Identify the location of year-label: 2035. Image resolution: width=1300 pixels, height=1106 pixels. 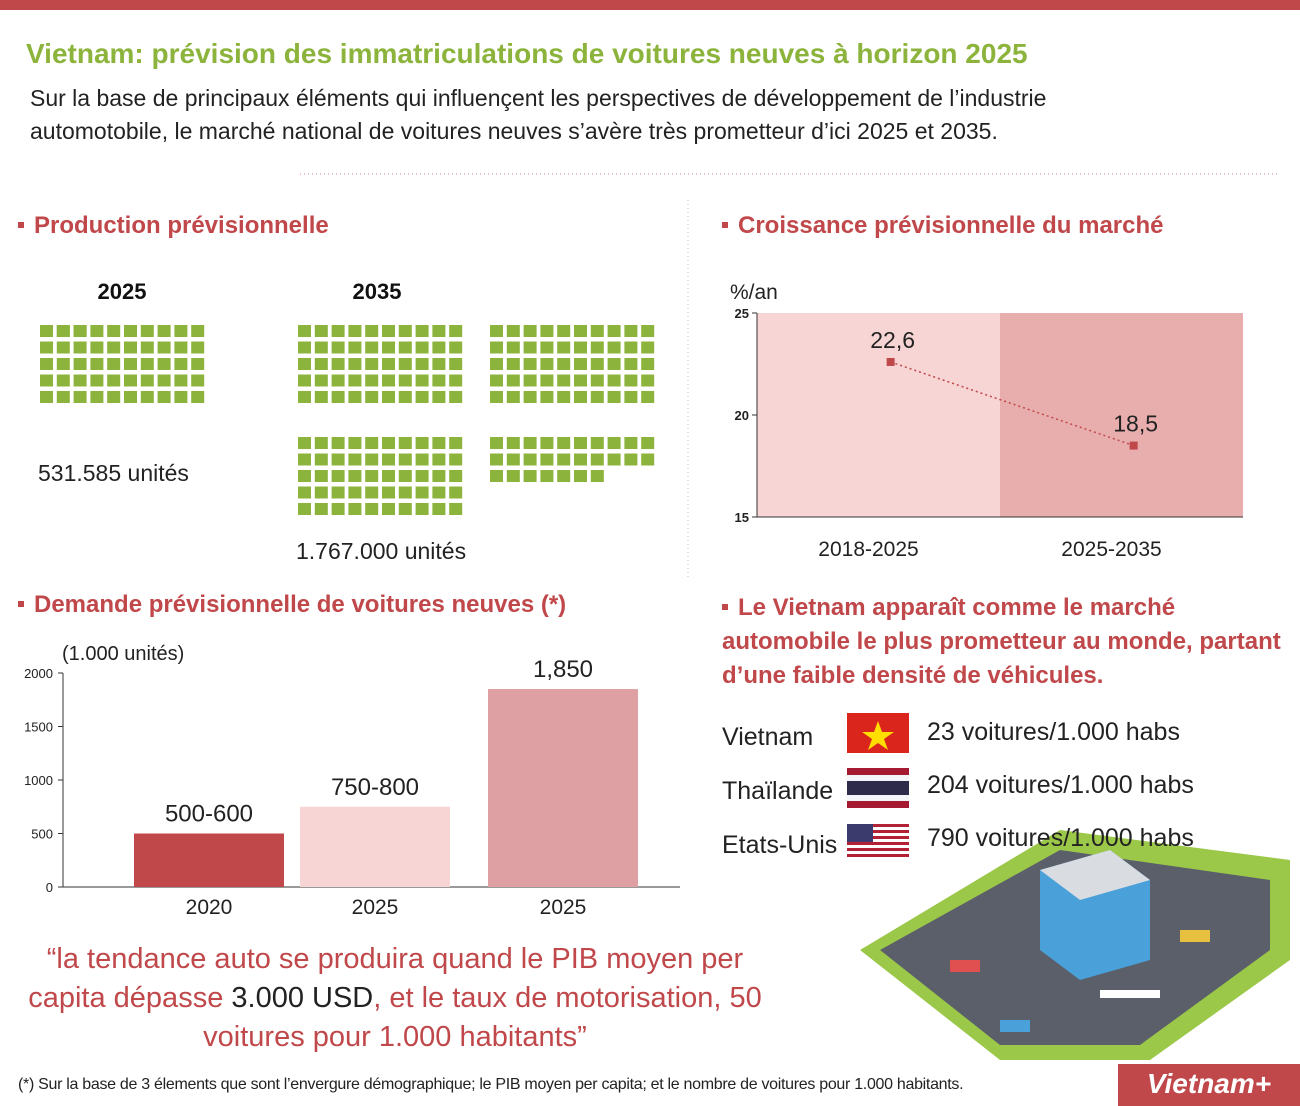
(377, 291).